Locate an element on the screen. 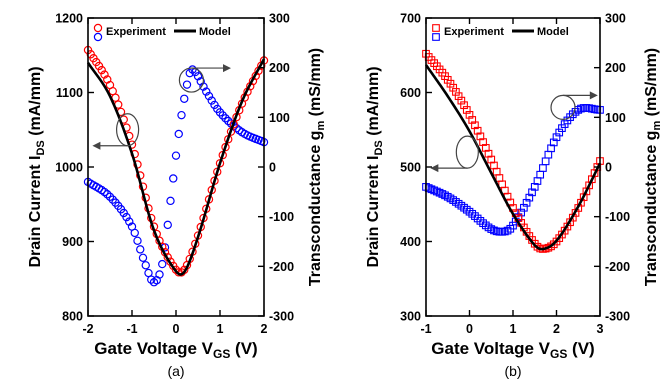 The width and height of the screenshot is (670, 385). annotation-ellipse-left is located at coordinates (467, 152).